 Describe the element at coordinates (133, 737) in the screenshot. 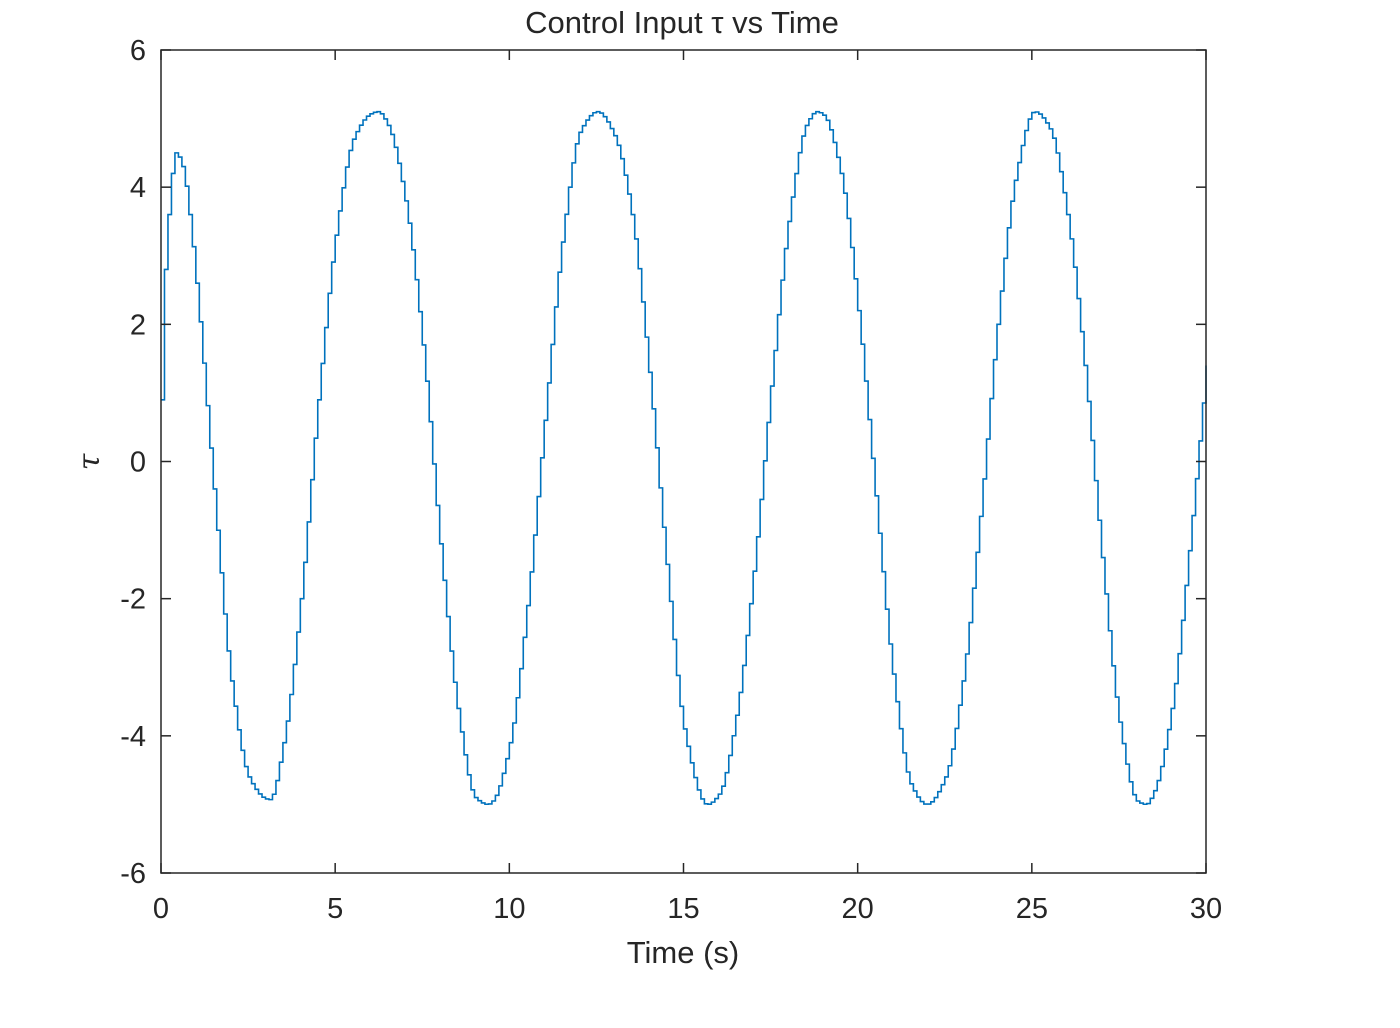

I see `y-tick-label: -4` at that location.